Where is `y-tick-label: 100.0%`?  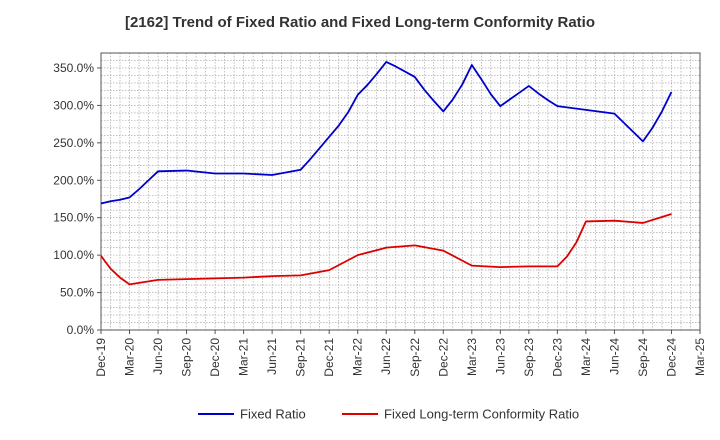 y-tick-label: 100.0% is located at coordinates (73, 255).